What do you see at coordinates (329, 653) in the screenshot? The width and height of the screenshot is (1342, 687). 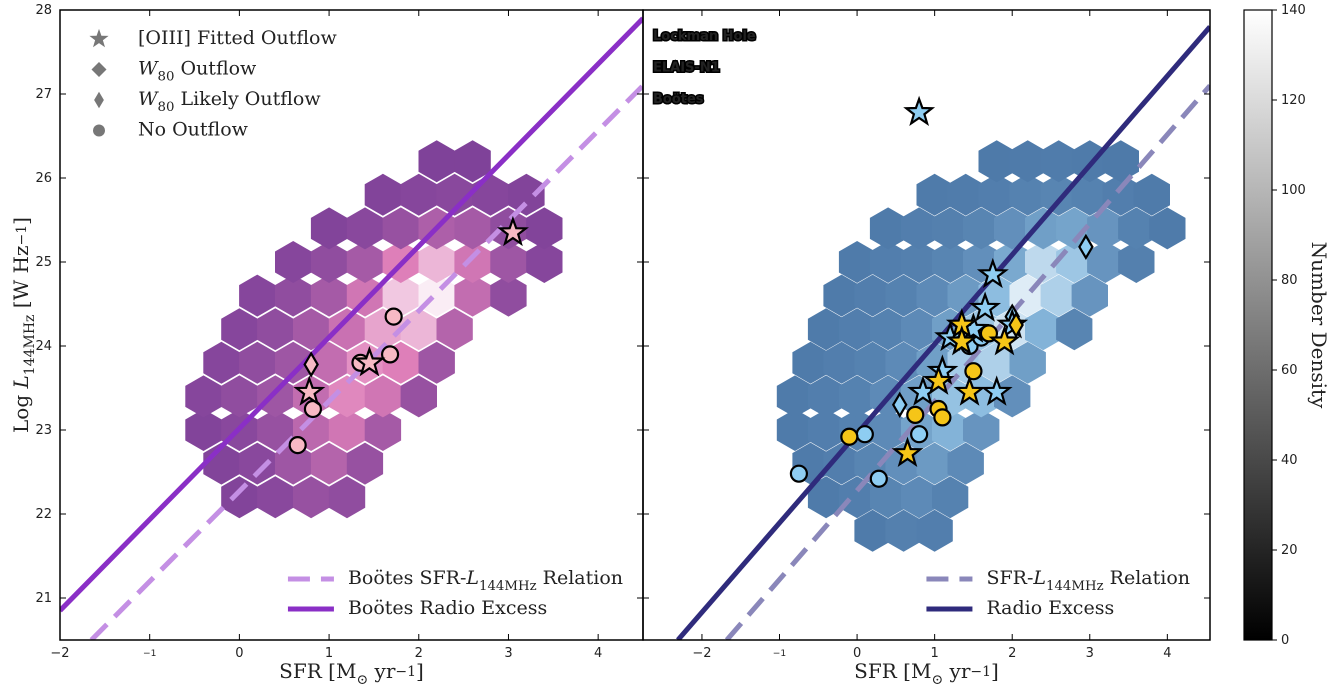 I see `x-tick-label: 1` at bounding box center [329, 653].